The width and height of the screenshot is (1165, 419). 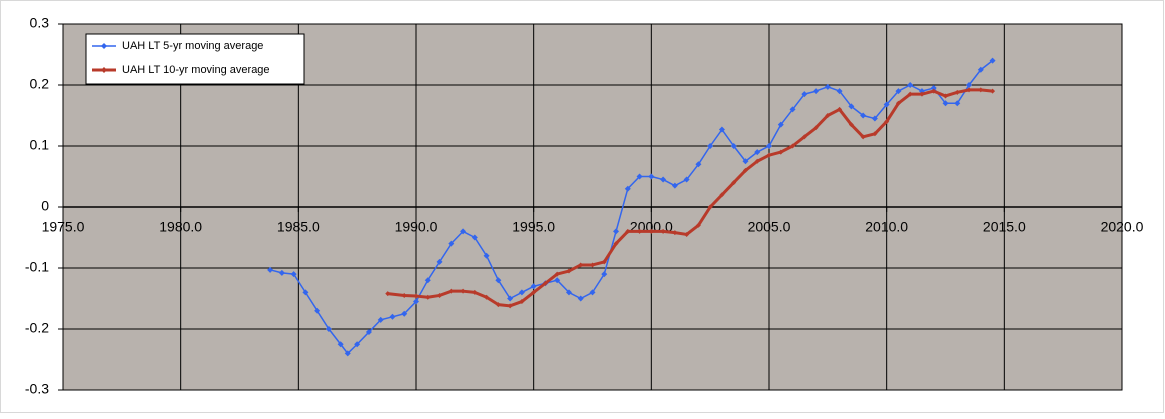 What do you see at coordinates (769, 227) in the screenshot?
I see `x-tick-label: 2005.0` at bounding box center [769, 227].